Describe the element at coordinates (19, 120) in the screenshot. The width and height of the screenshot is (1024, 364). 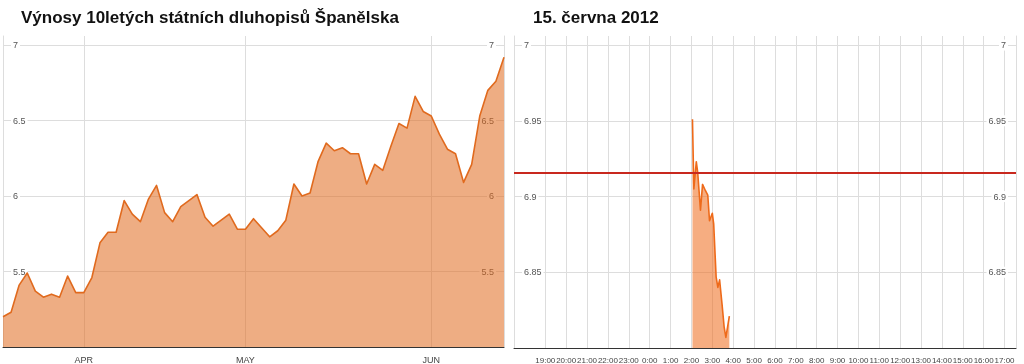
I see `y-tick-label: 6.5` at that location.